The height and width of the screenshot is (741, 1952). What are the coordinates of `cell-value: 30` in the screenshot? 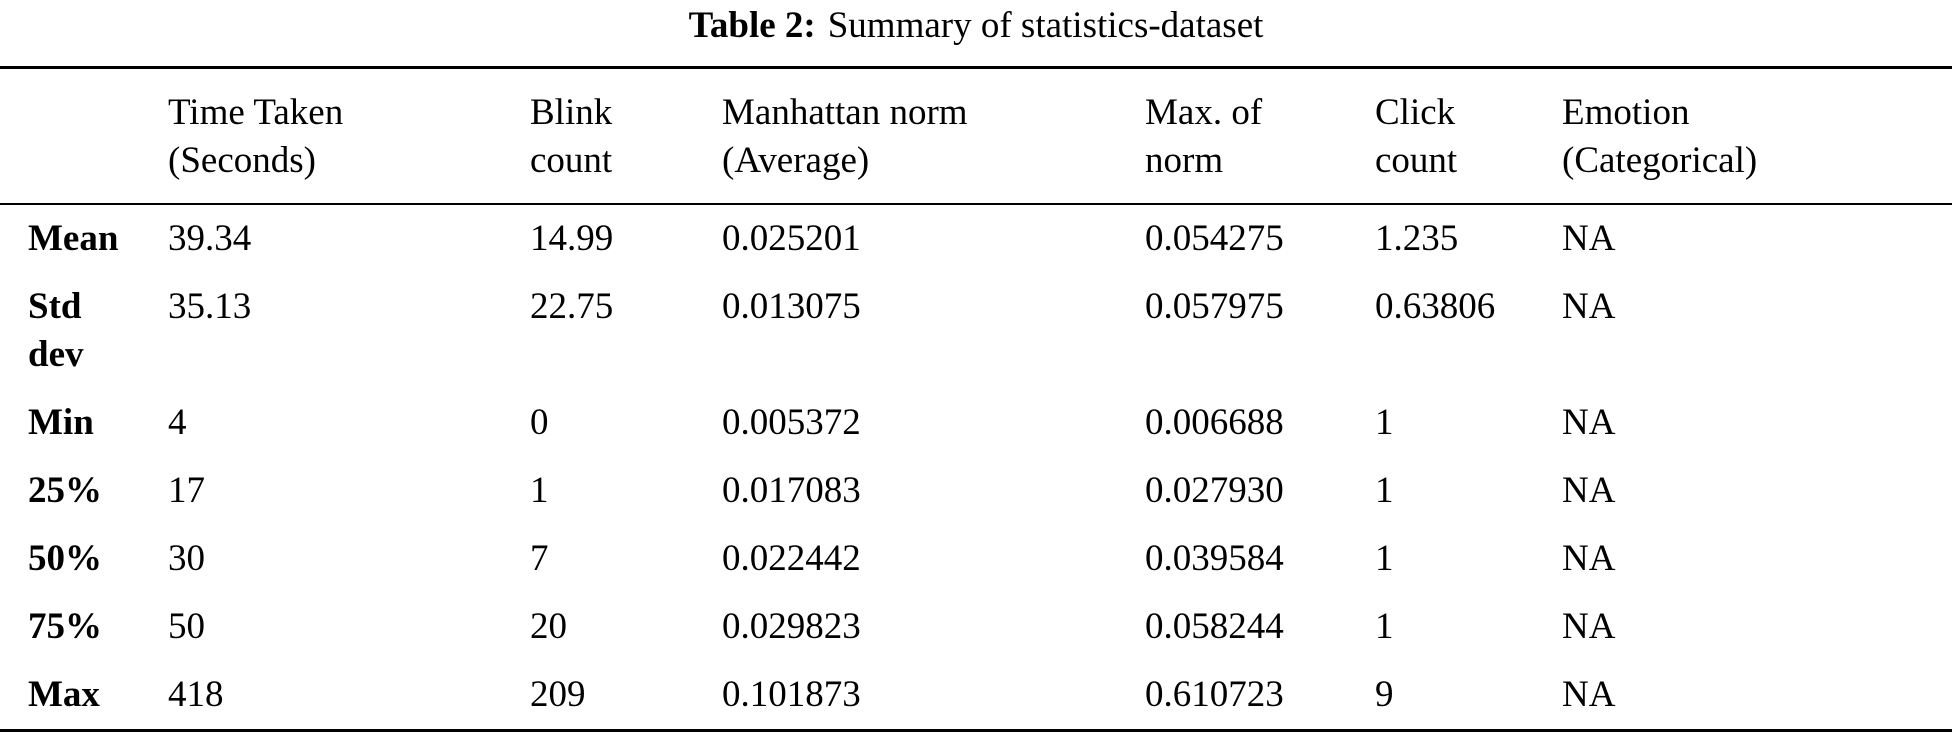 It's located at (186, 558).